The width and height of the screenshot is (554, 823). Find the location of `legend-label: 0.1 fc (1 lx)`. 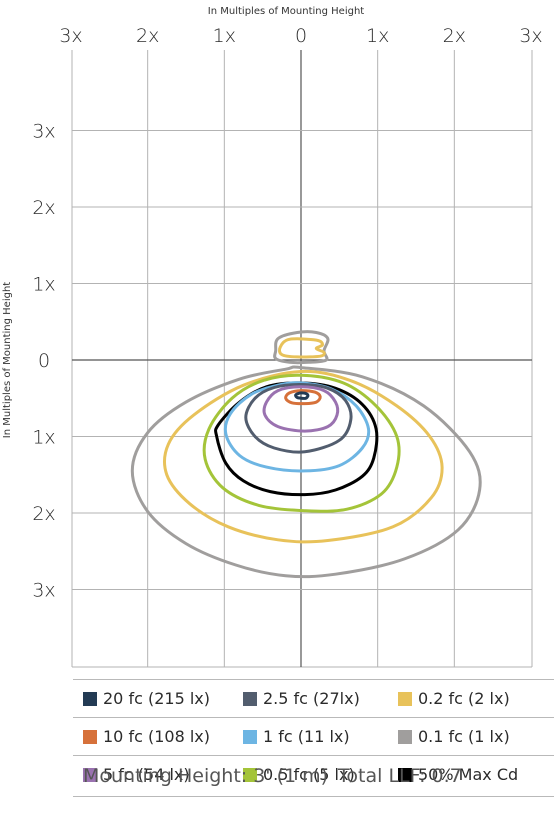

legend-label: 0.1 fc (1 lx) is located at coordinates (464, 736).